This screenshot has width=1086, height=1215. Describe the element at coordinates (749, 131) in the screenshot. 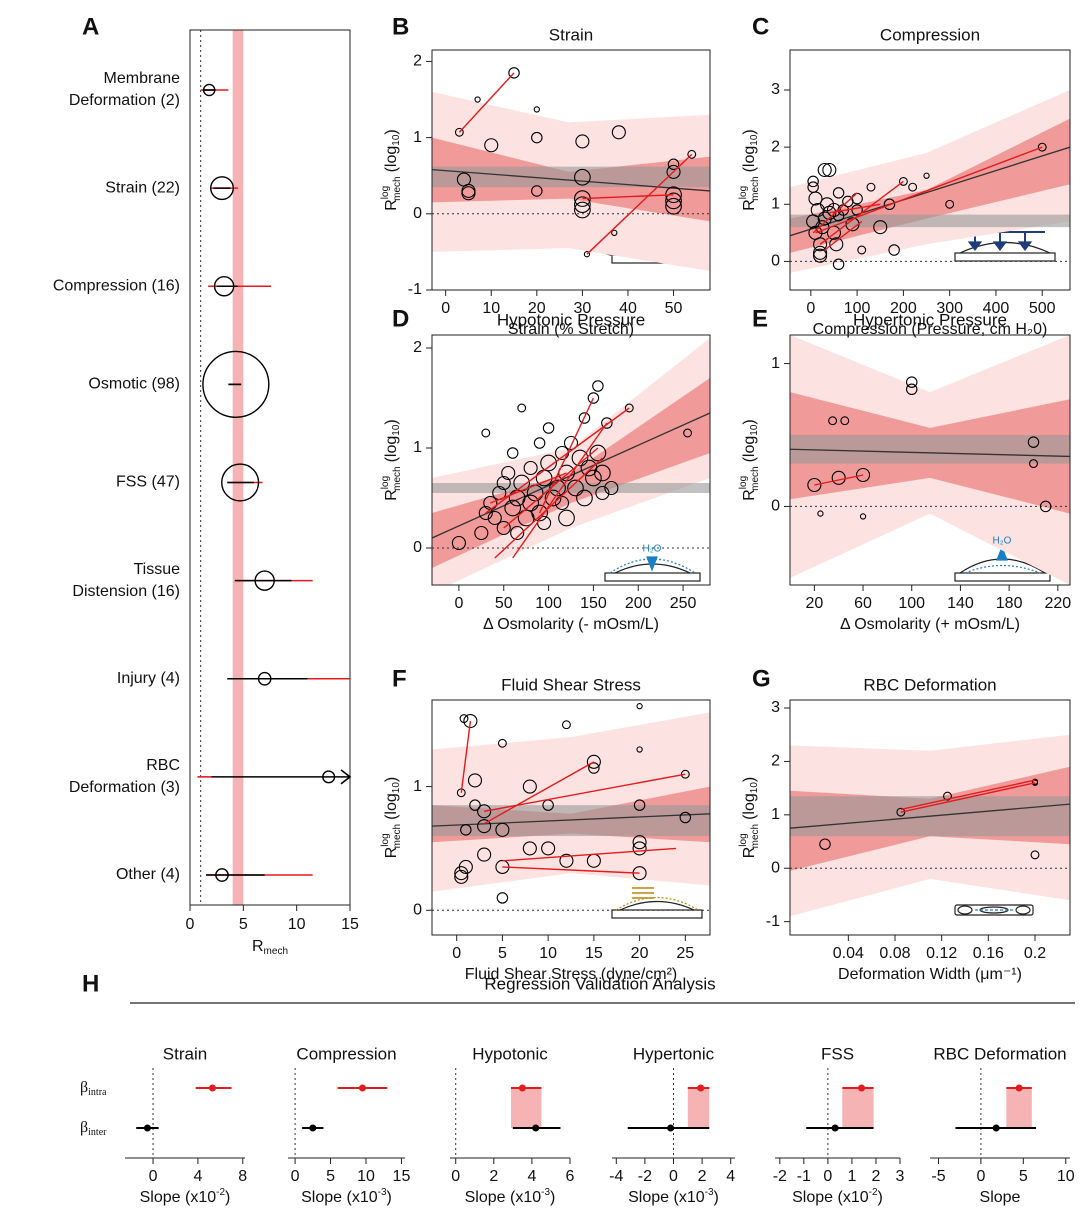

I see `y-label-close: )` at that location.